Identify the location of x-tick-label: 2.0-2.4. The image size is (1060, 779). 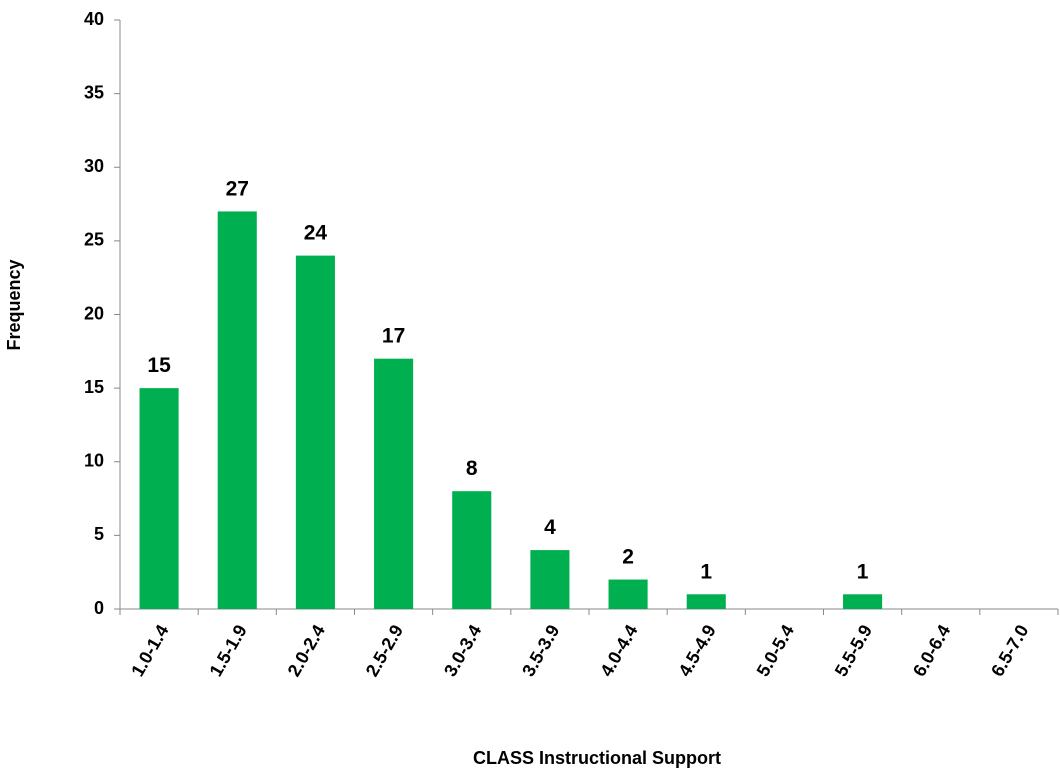
(306, 650).